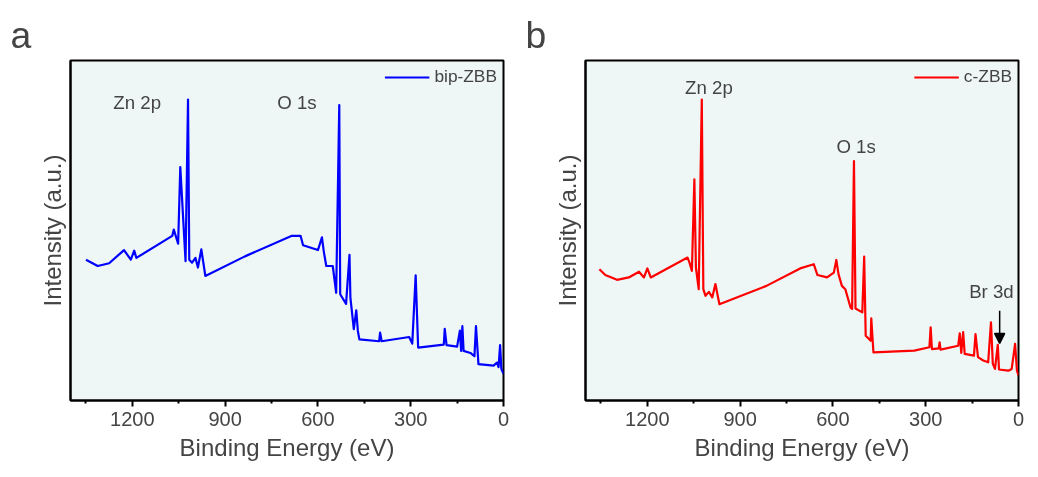 This screenshot has height=477, width=1038. Describe the element at coordinates (991, 292) in the screenshot. I see `annotation: Br 3d` at that location.